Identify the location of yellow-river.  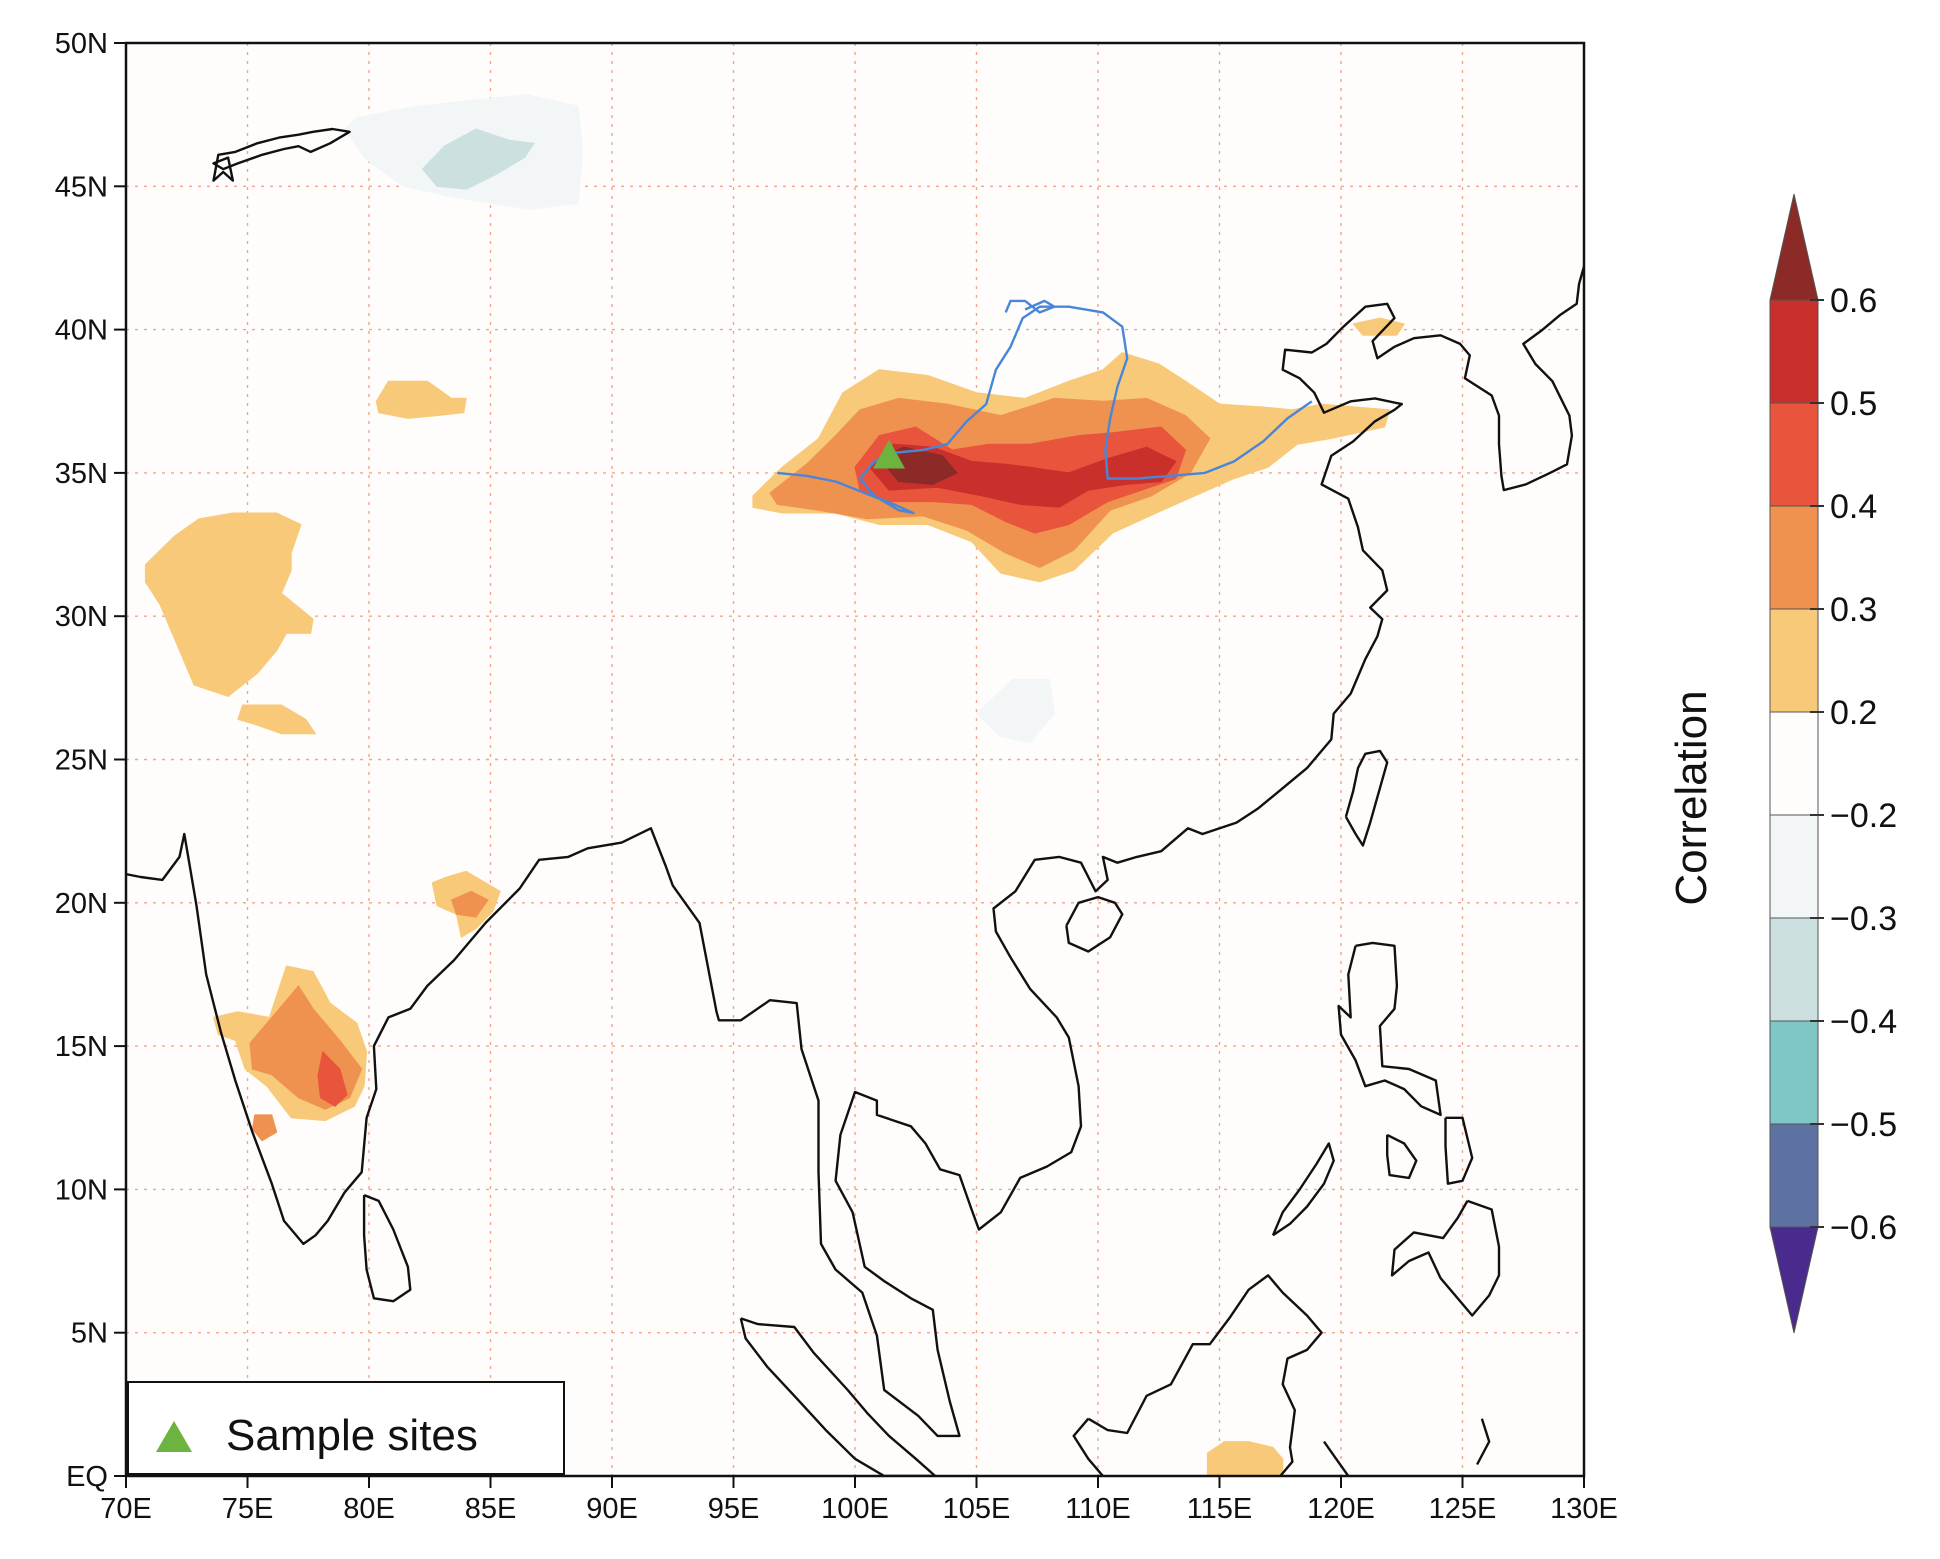
(1045, 407).